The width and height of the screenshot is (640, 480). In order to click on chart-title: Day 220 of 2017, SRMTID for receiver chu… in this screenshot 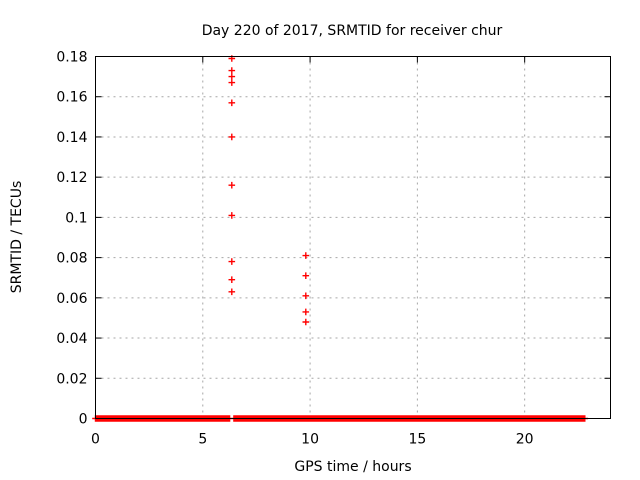, I will do `click(352, 31)`.